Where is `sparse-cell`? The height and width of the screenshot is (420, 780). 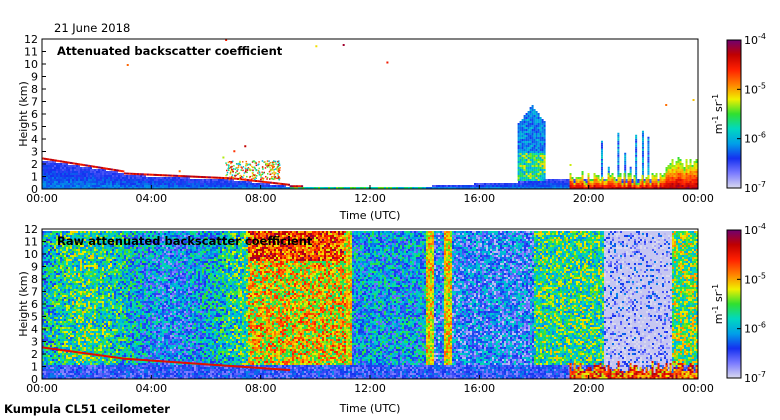
sparse-cell is located at coordinates (228, 167).